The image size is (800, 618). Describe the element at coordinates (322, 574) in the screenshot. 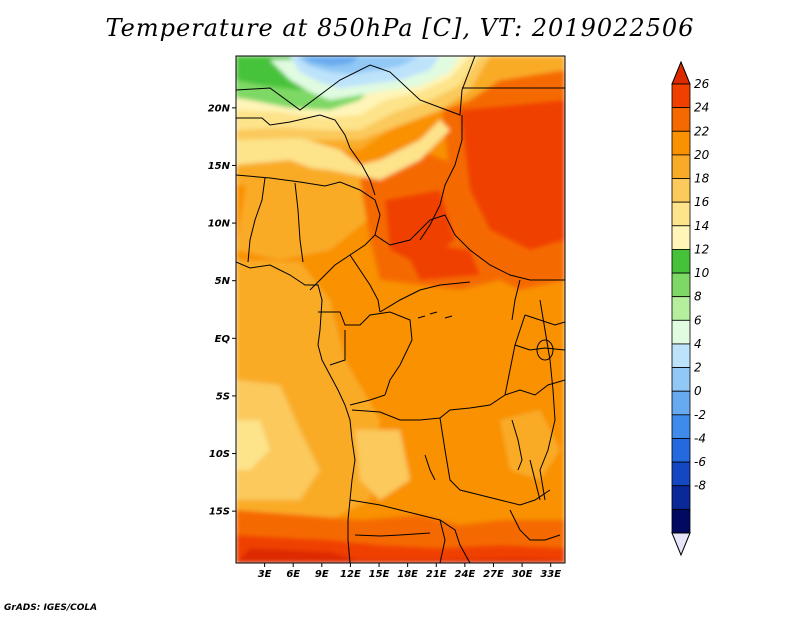

I see `lon-tick-label: 9E` at that location.